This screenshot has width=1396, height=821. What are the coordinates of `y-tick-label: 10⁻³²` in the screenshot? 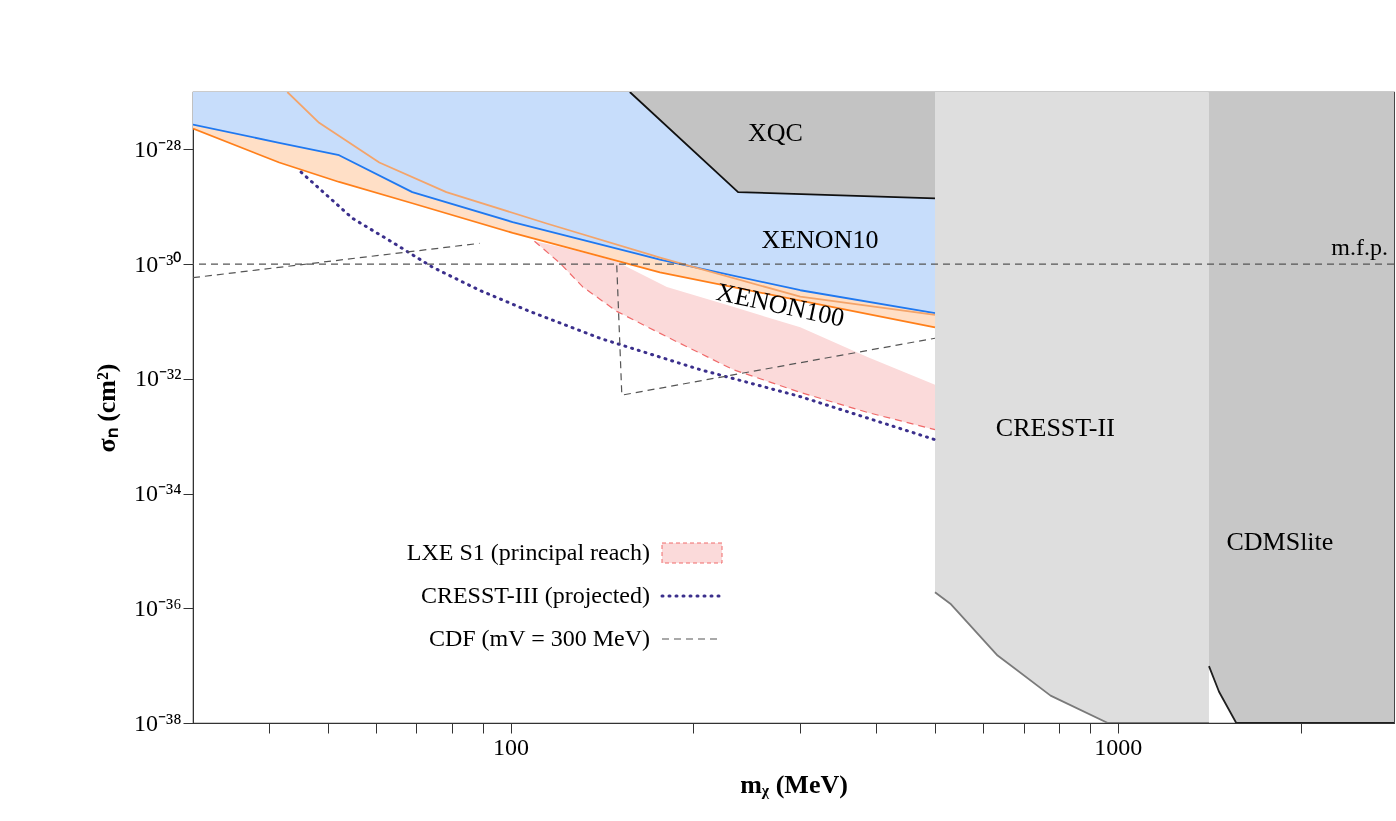 It's located at (158, 378).